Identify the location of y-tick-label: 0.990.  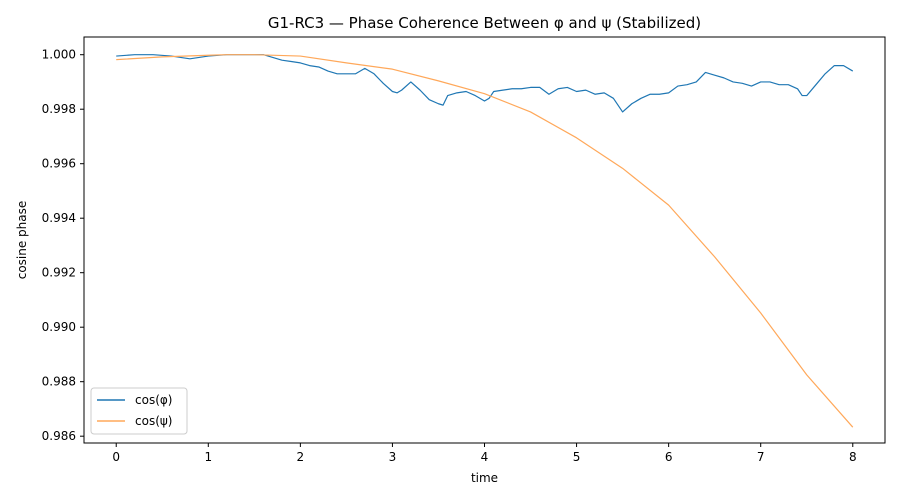
(59, 327).